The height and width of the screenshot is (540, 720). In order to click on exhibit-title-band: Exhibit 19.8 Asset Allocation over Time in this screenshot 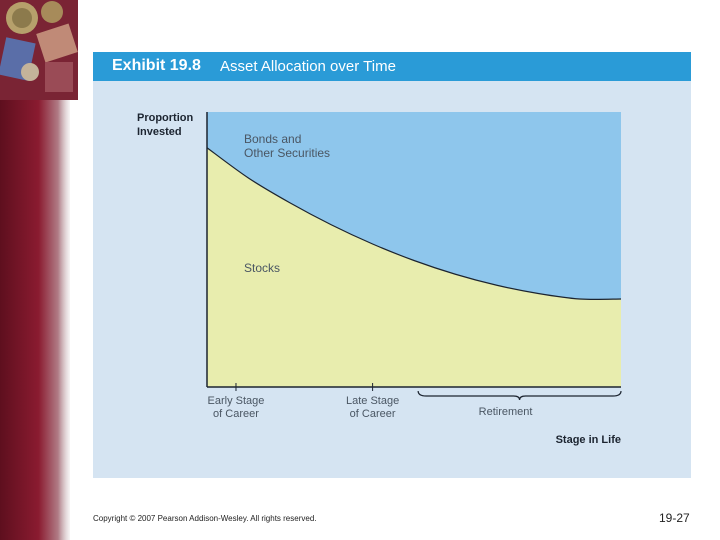, I will do `click(392, 66)`.